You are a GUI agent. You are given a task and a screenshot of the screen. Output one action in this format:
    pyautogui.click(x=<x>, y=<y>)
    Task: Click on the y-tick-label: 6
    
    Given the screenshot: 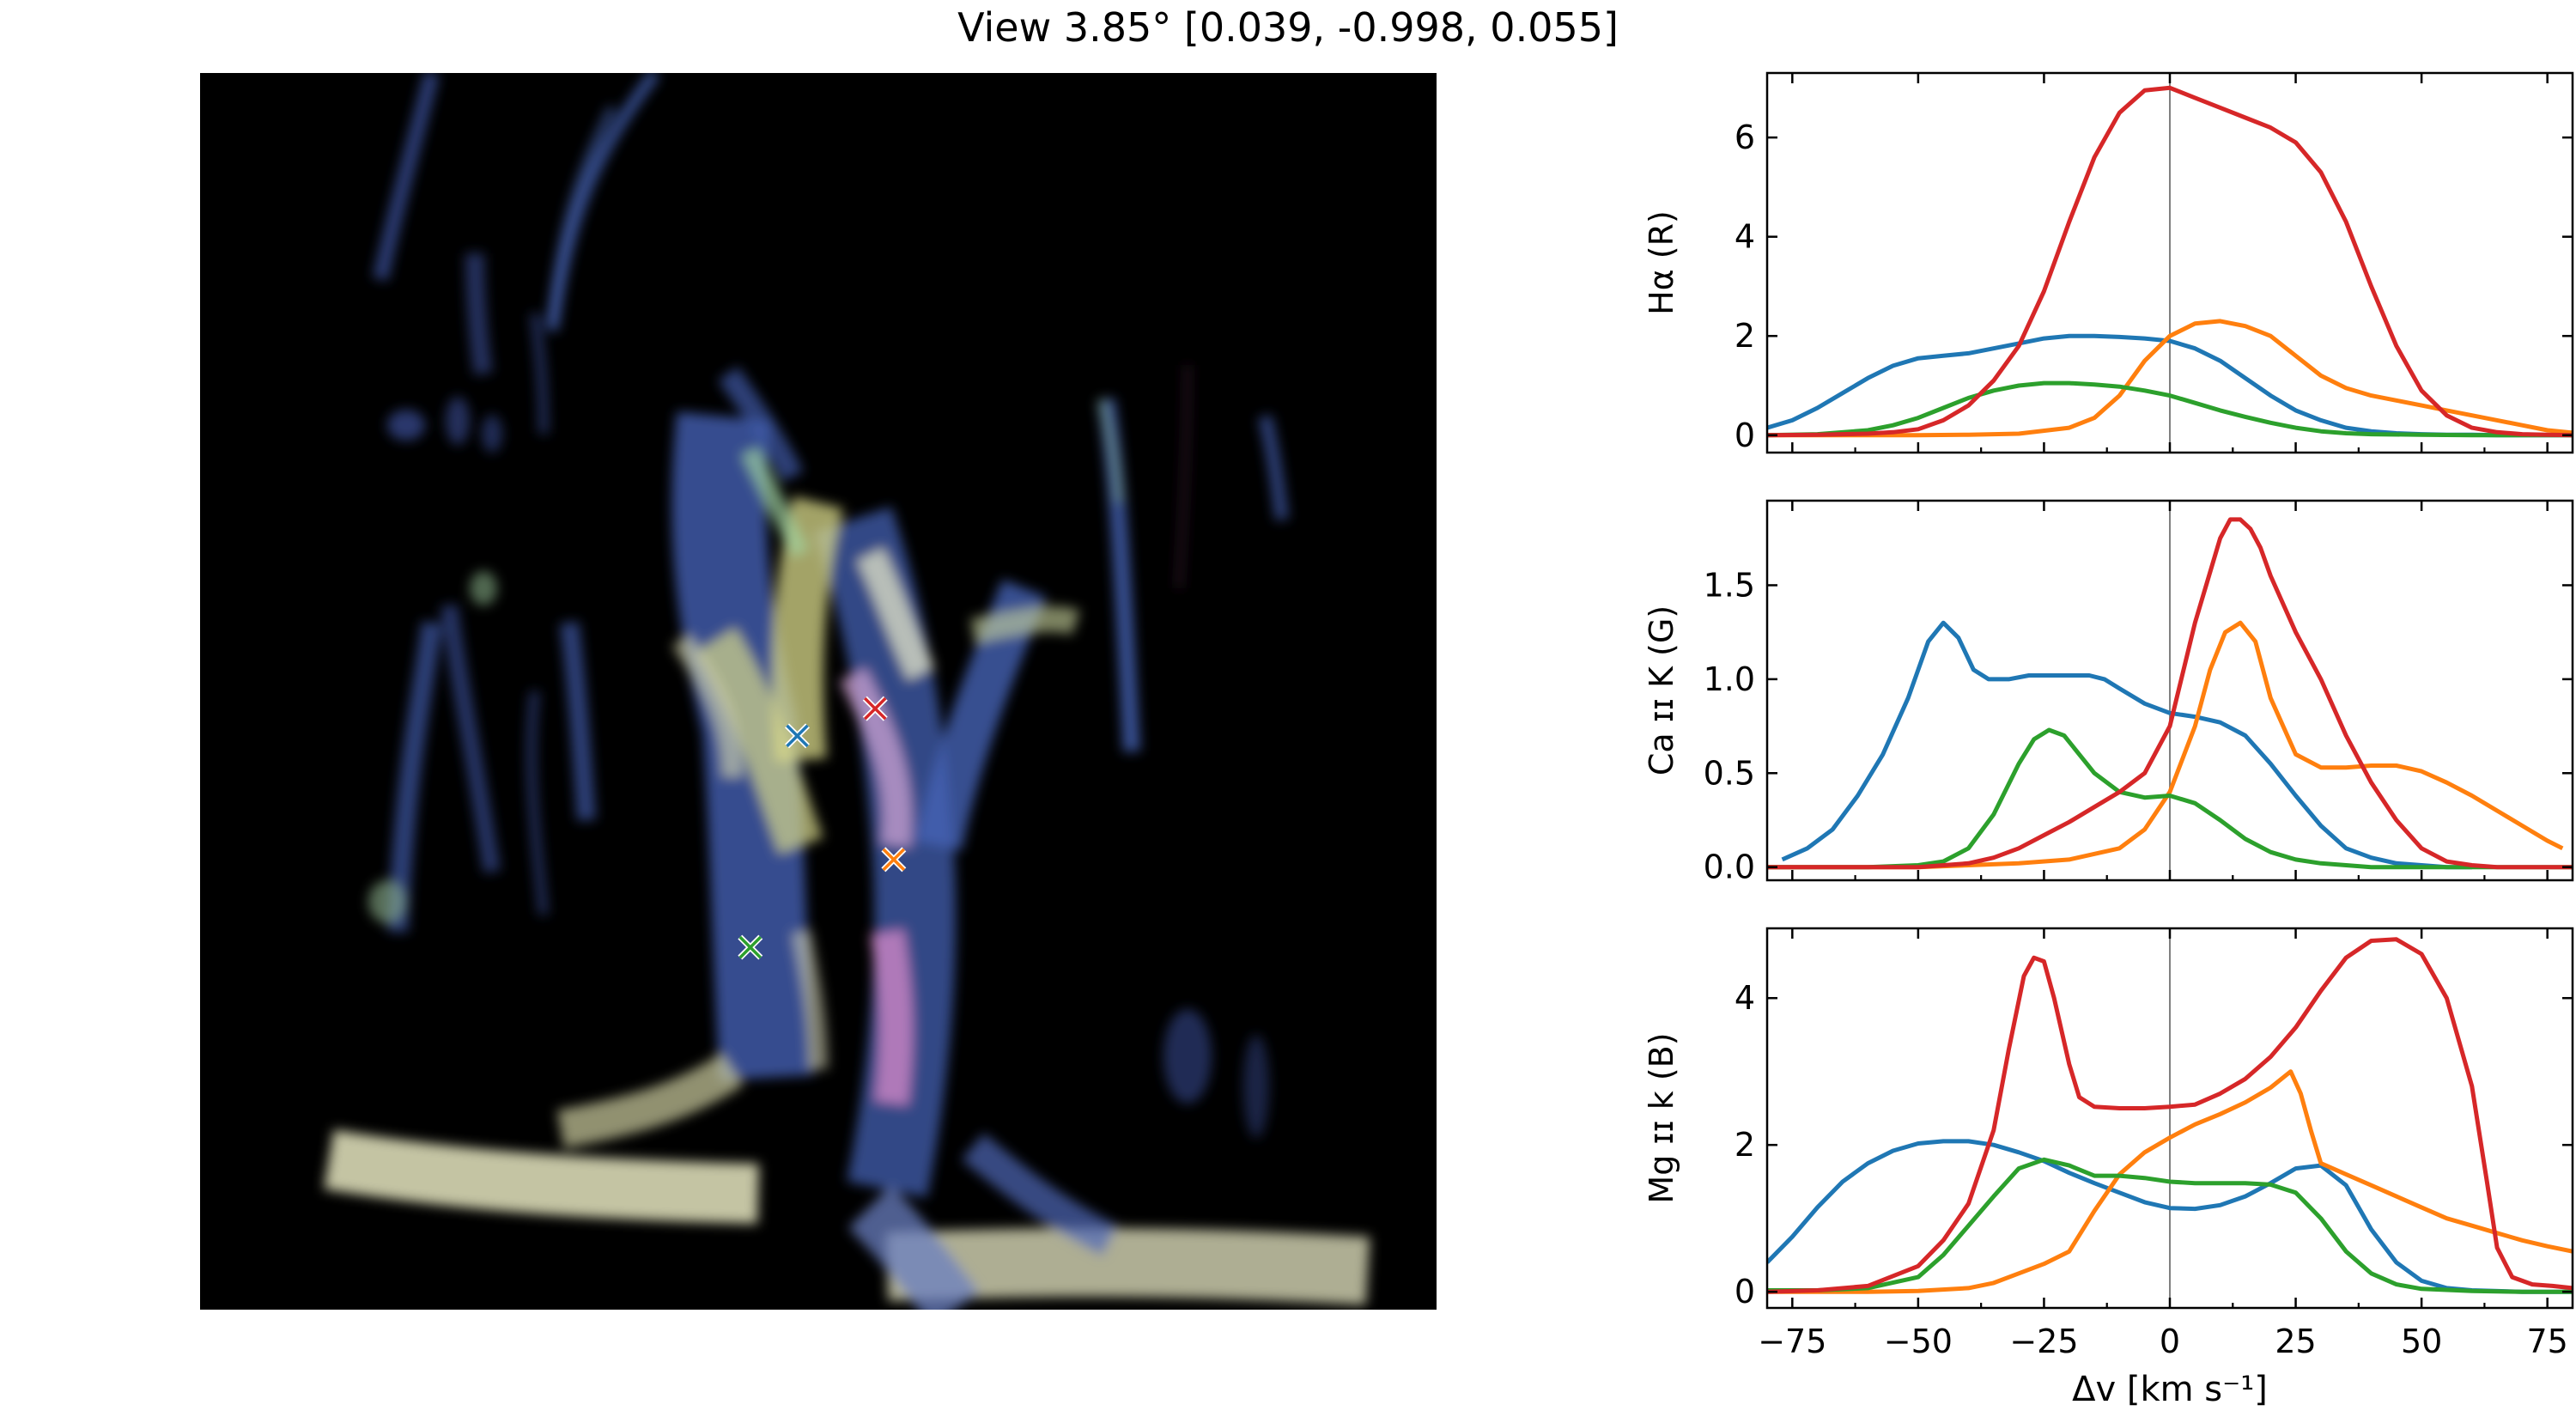 What is the action you would take?
    pyautogui.click(x=1745, y=137)
    